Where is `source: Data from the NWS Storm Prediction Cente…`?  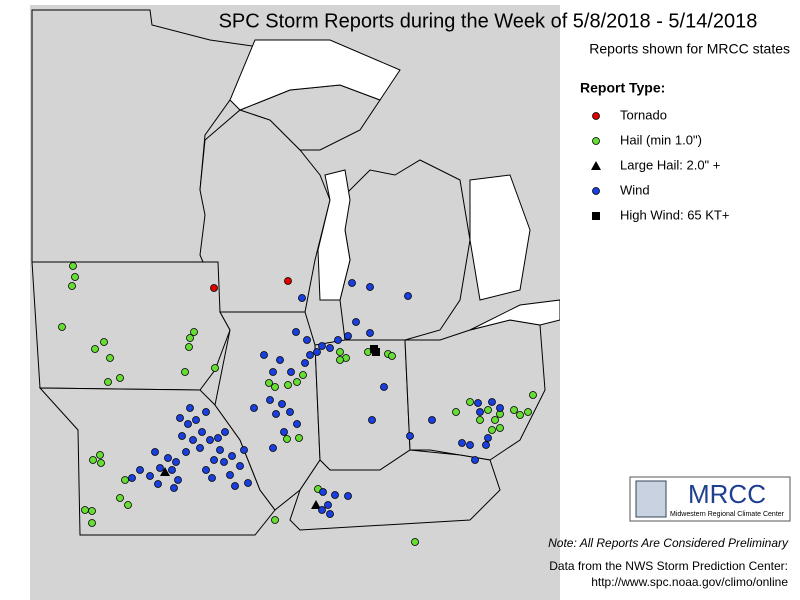
source: Data from the NWS Storm Prediction Cente… is located at coordinates (668, 566).